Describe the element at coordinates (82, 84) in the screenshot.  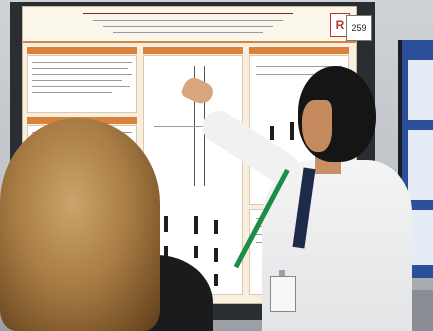
I see `poster-text-block` at that location.